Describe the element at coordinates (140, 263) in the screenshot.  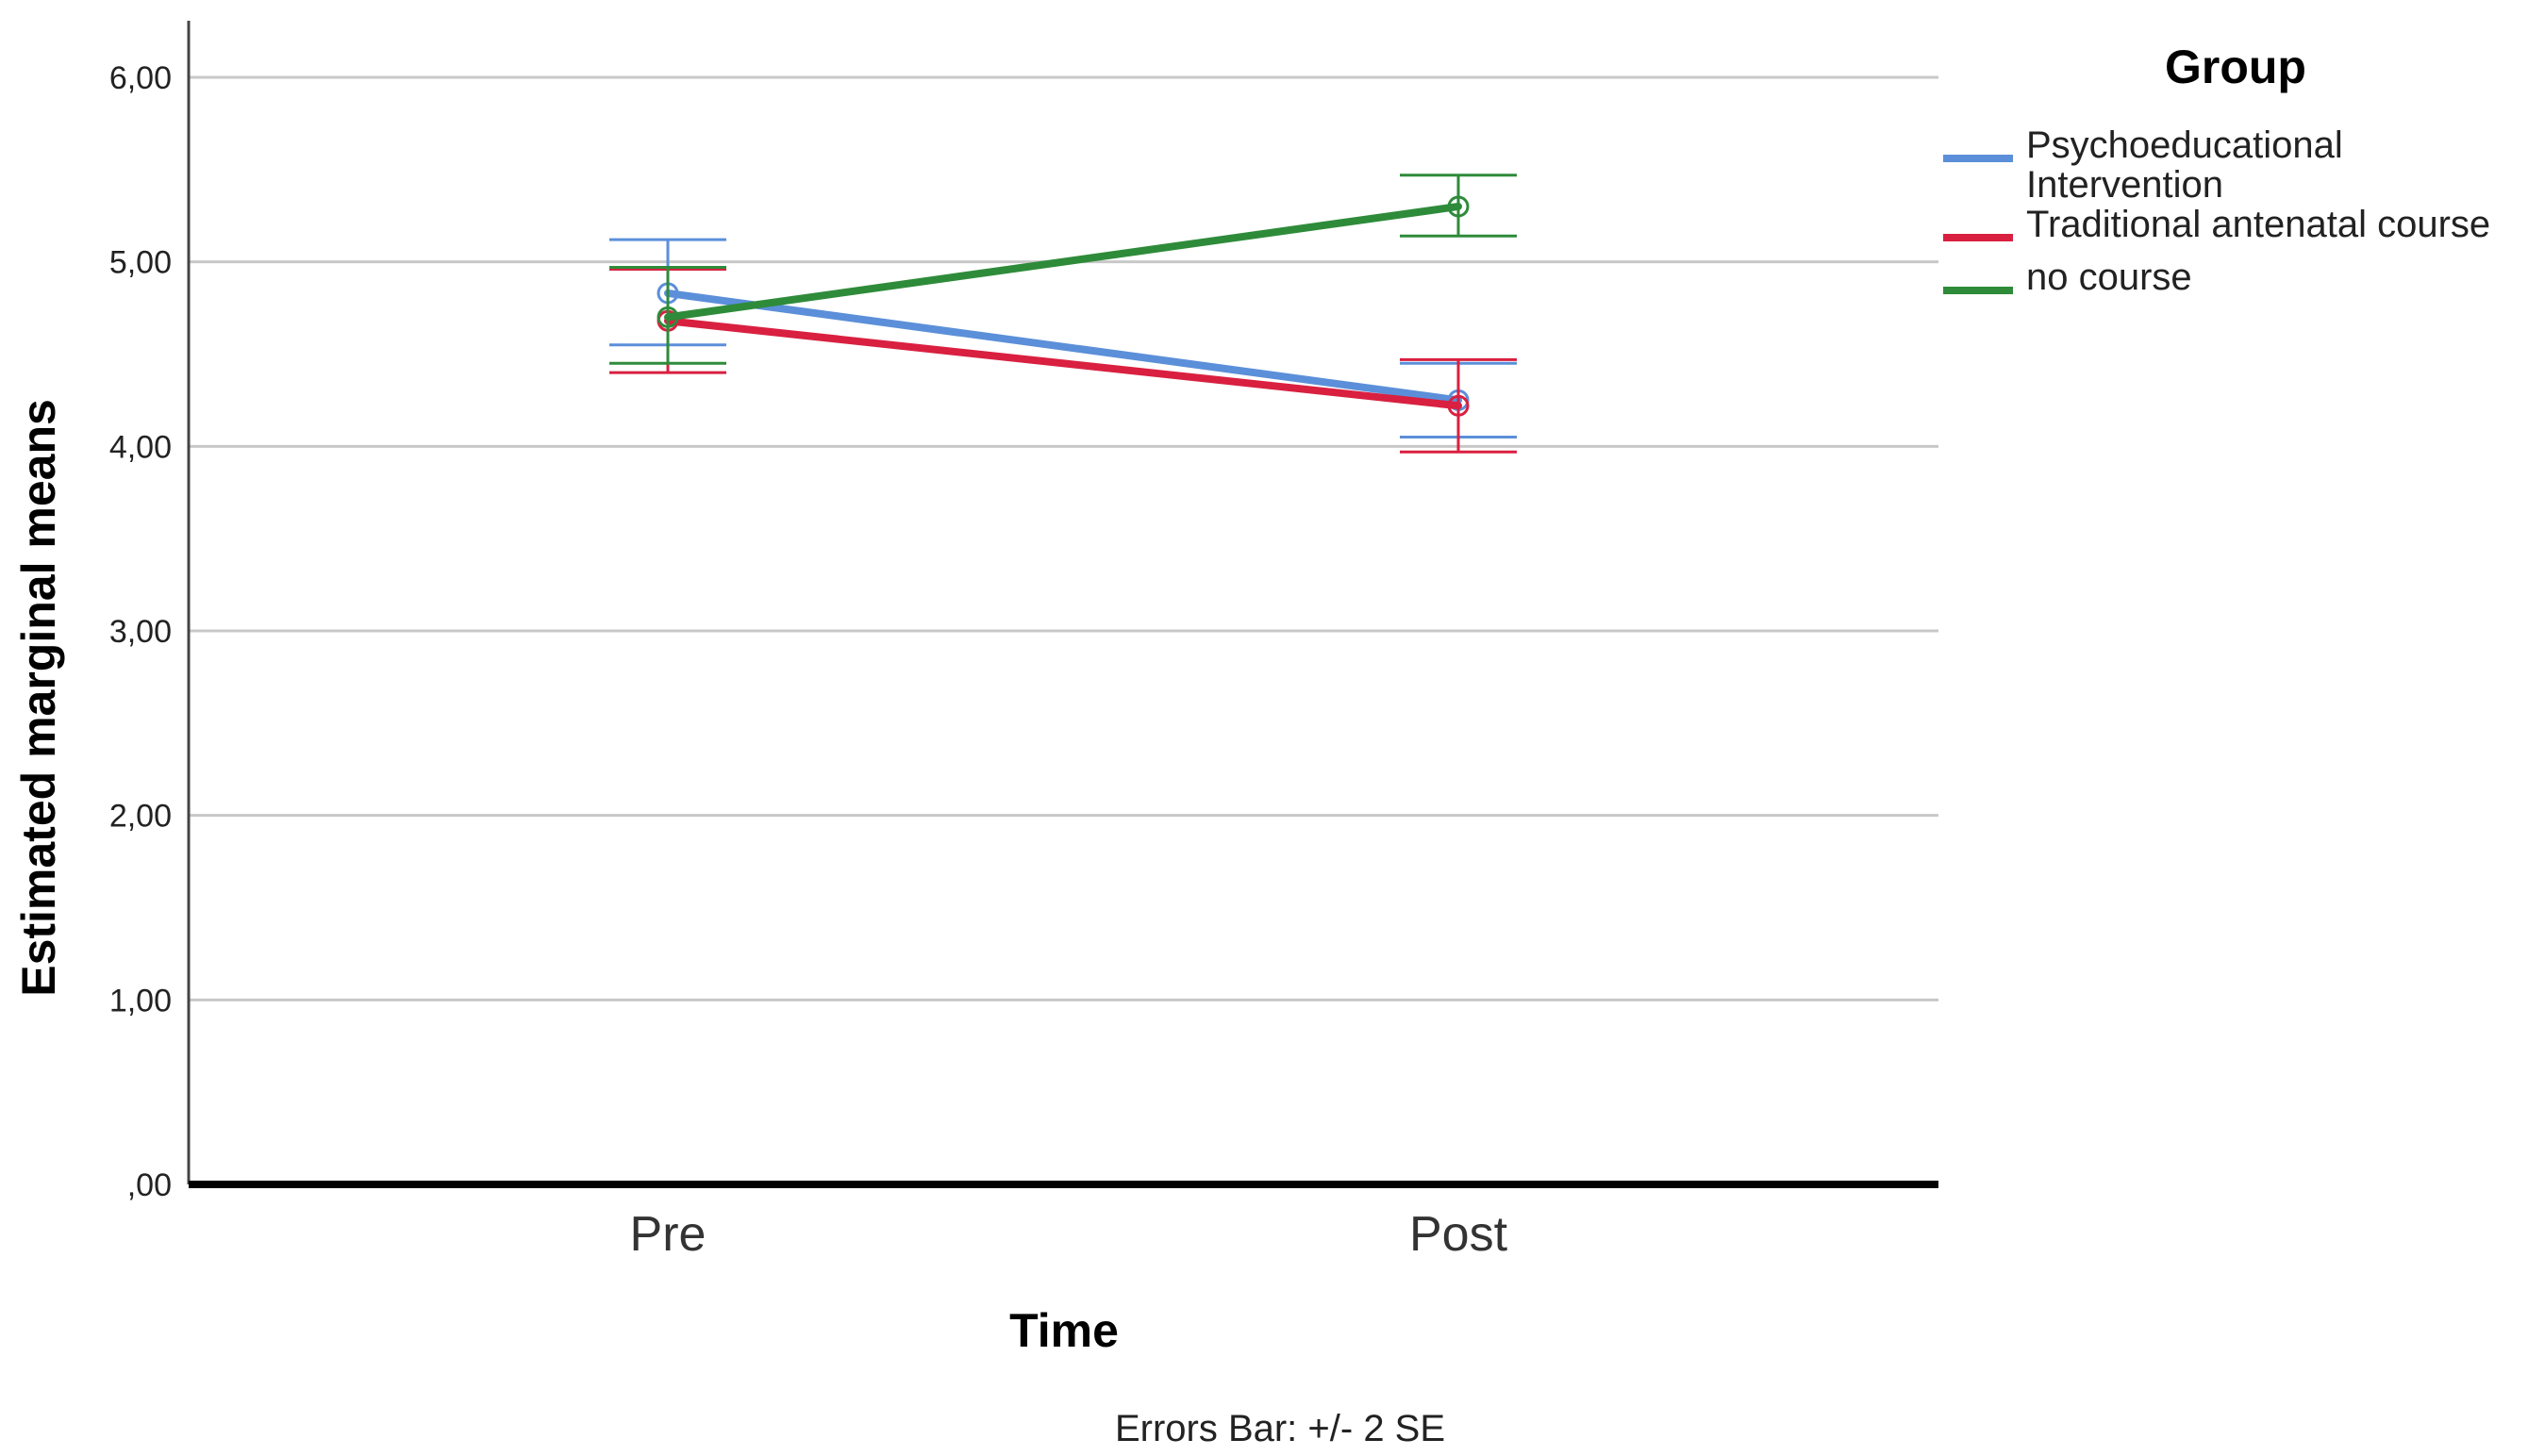
I see `y-tick-label: 5,00` at that location.